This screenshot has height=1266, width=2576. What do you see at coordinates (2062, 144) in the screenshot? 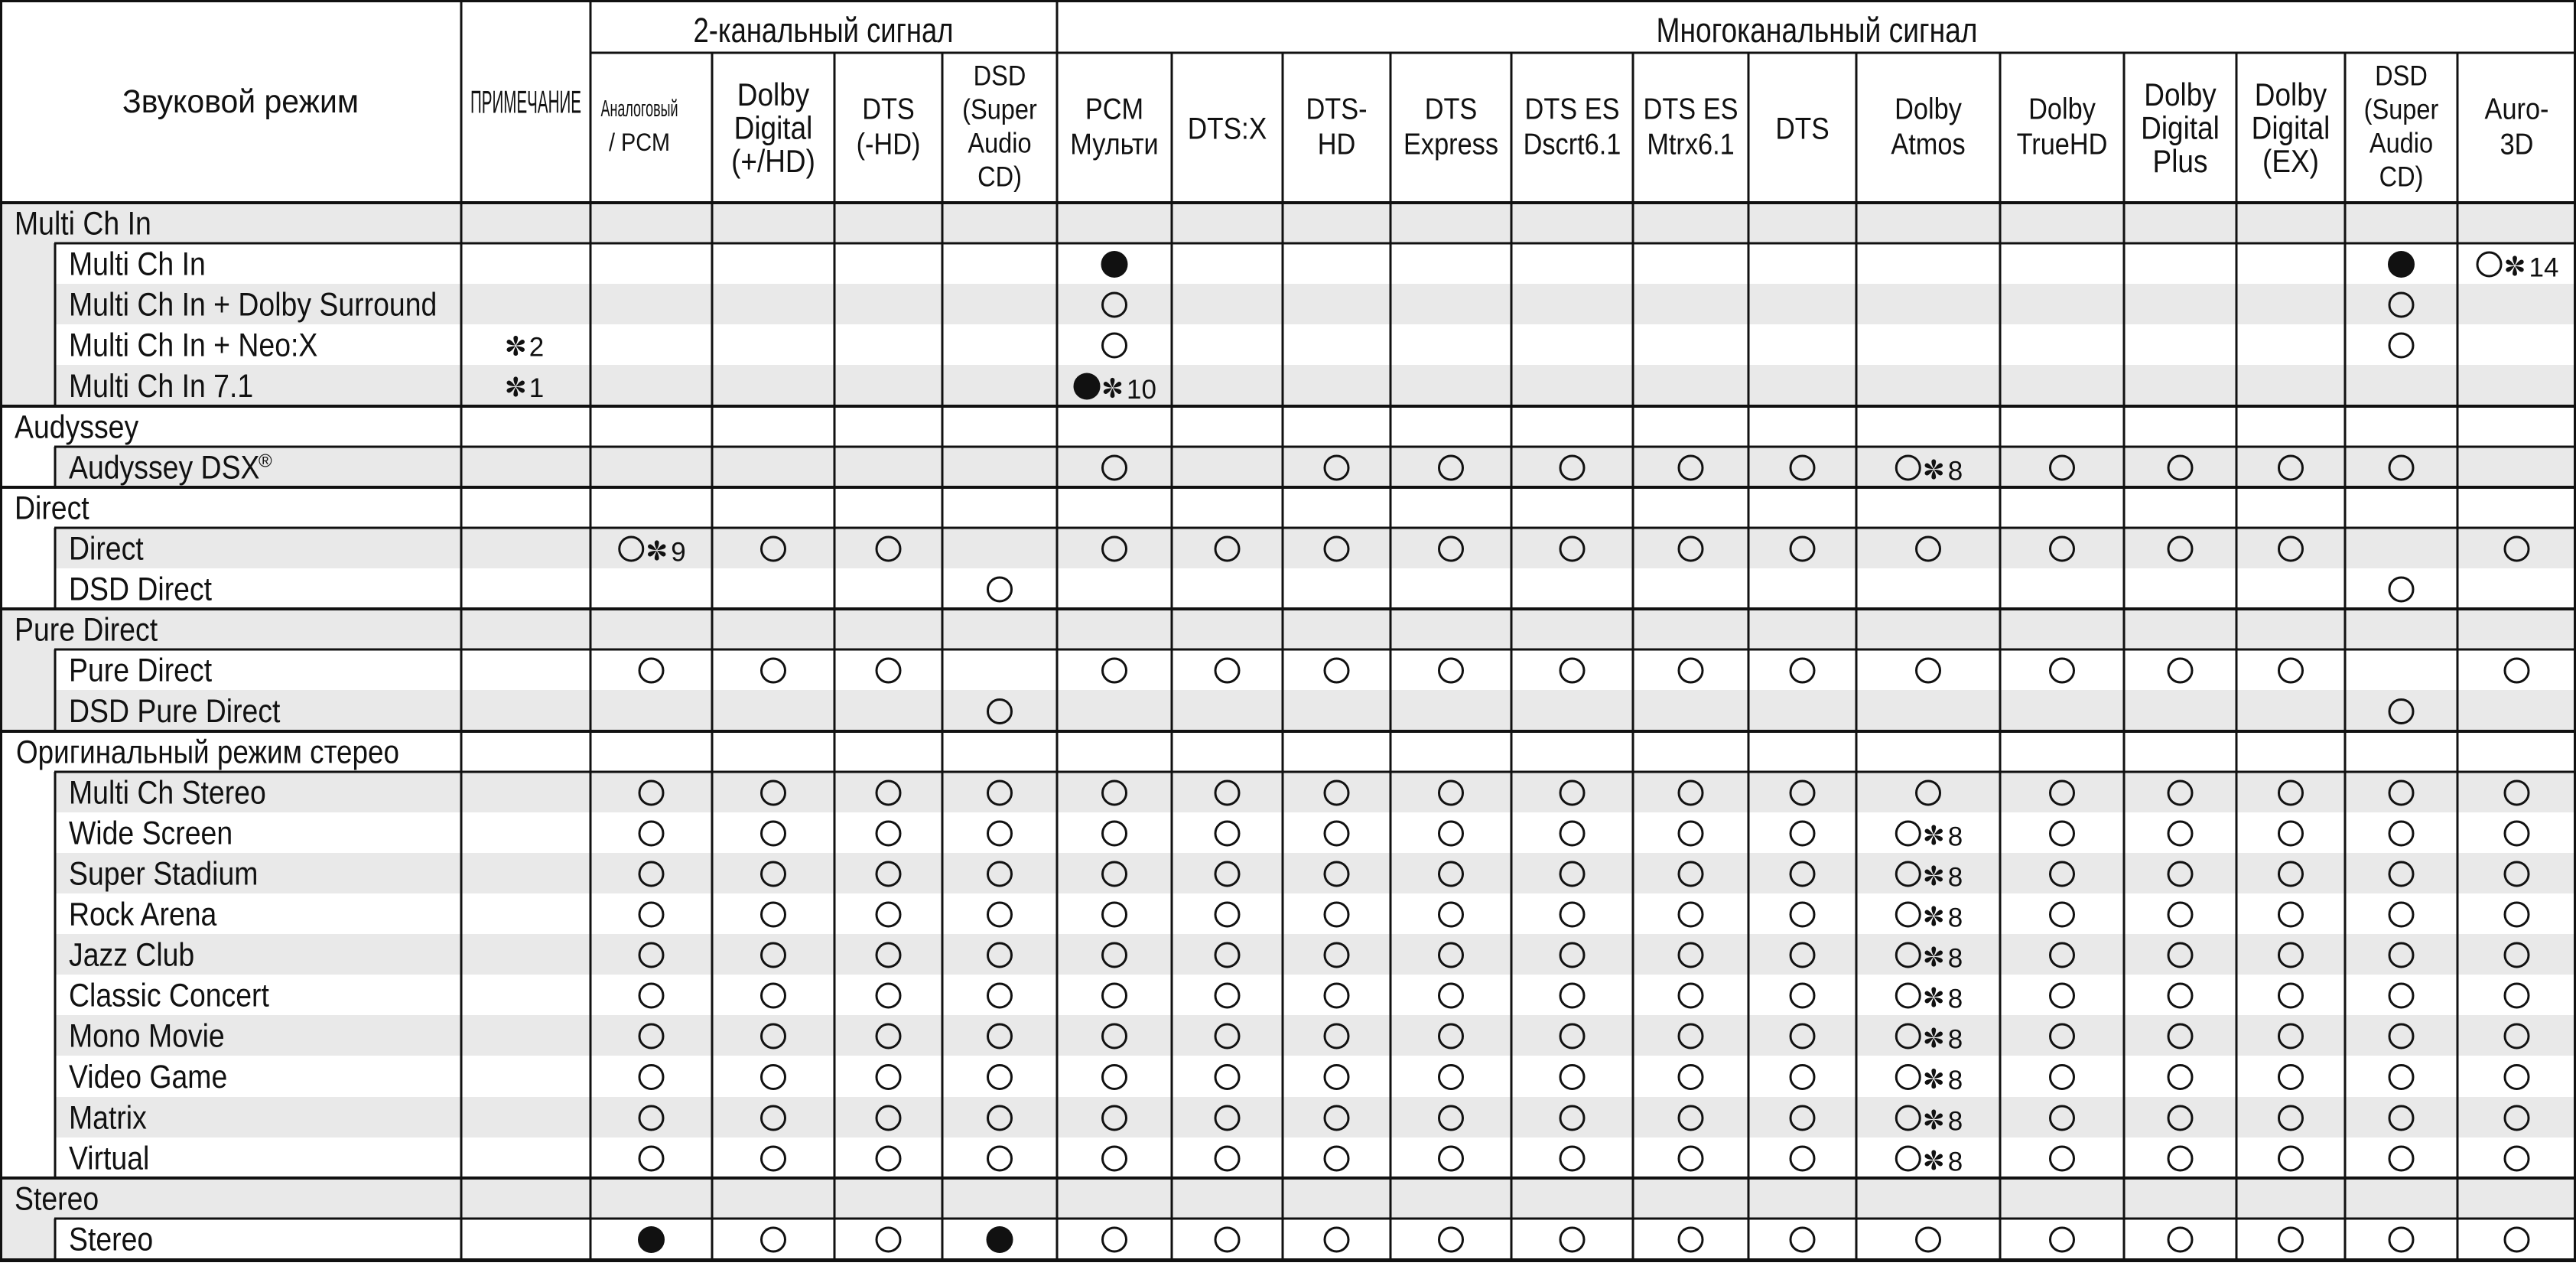
I see `svg-text: TrueHD` at bounding box center [2062, 144].